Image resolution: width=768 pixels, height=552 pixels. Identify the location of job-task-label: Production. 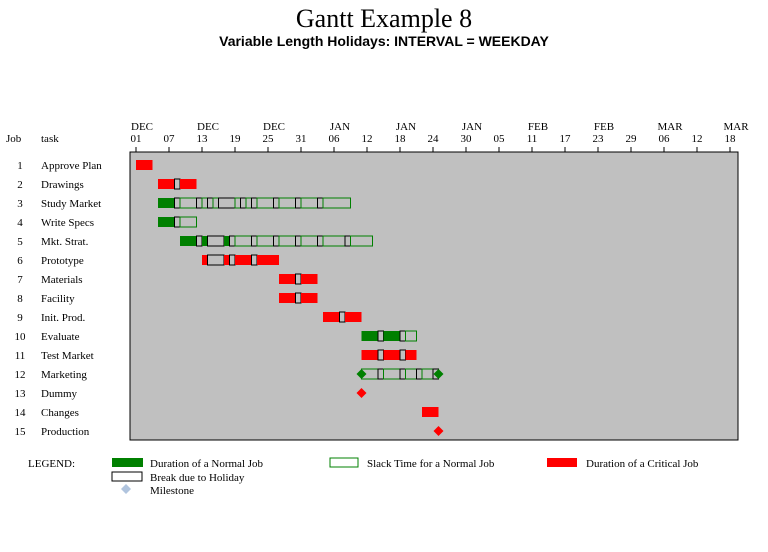
(65, 432).